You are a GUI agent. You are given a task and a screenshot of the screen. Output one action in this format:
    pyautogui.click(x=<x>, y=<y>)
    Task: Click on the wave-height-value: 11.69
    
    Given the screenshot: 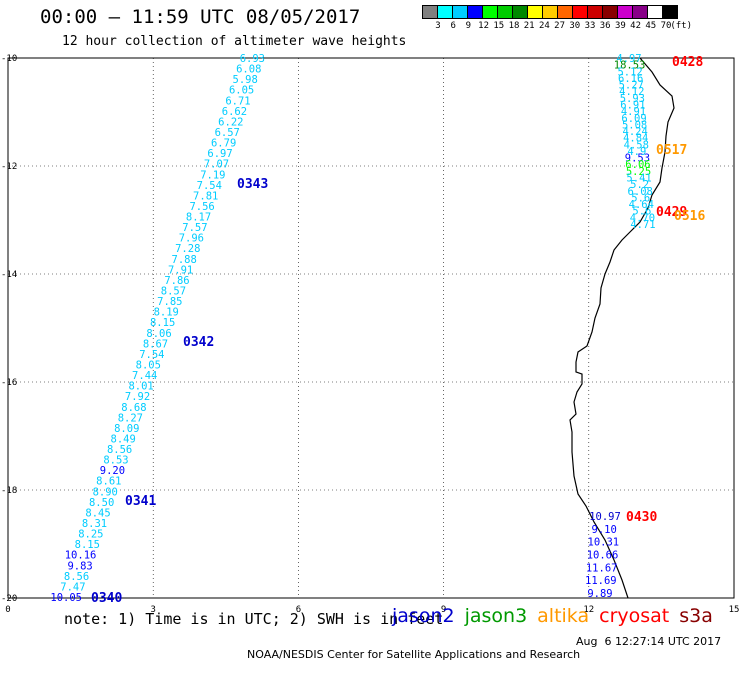 What is the action you would take?
    pyautogui.click(x=601, y=581)
    